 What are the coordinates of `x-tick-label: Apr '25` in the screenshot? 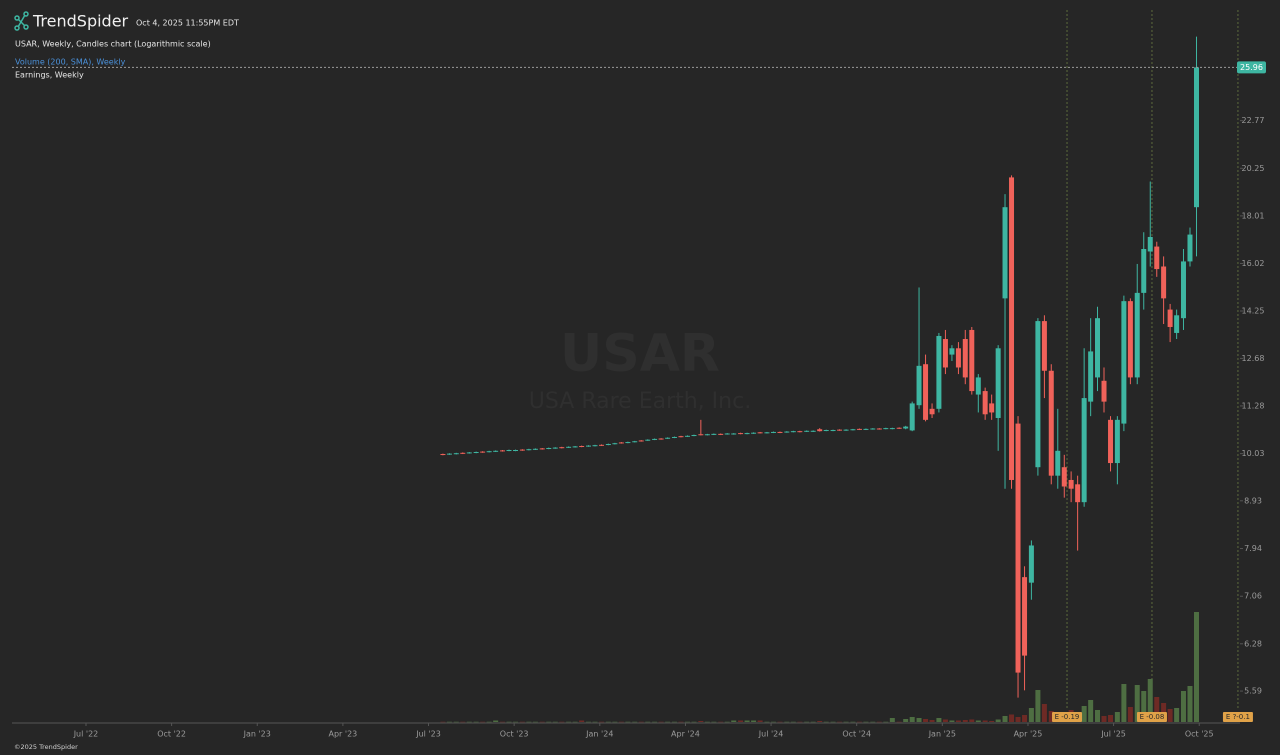 It's located at (1028, 734).